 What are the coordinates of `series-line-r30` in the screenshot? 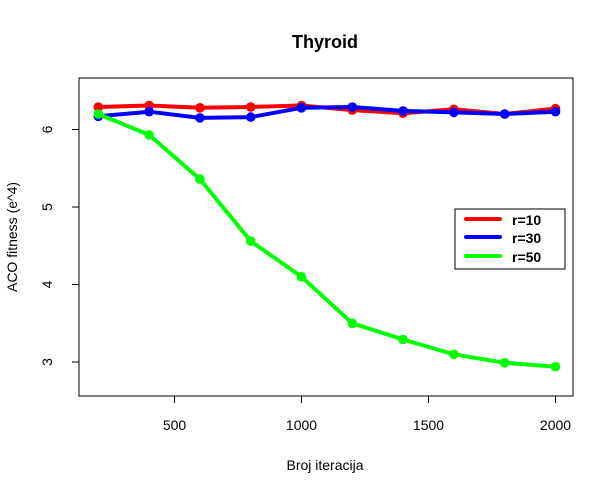 It's located at (327, 112).